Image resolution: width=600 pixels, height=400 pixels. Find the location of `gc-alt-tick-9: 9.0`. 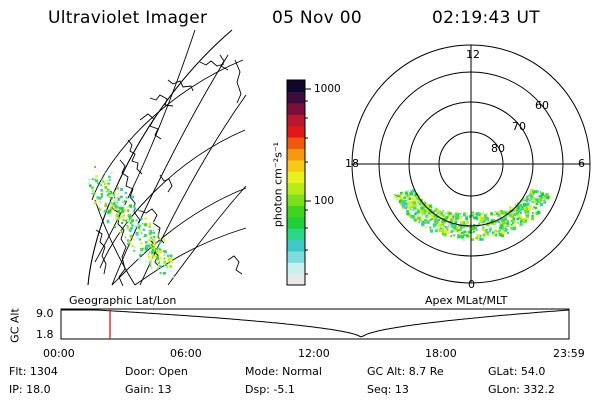

gc-alt-tick-9: 9.0 is located at coordinates (45, 313).